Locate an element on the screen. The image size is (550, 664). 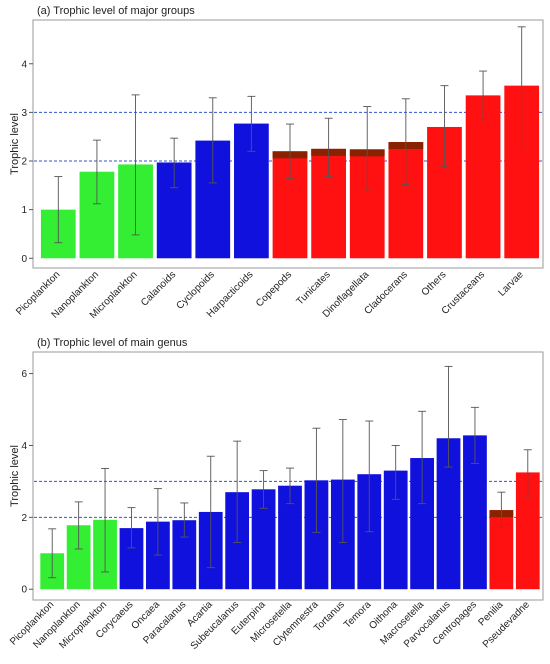
chart-title-a: (a) Trophic level of major groups is located at coordinates (116, 11).